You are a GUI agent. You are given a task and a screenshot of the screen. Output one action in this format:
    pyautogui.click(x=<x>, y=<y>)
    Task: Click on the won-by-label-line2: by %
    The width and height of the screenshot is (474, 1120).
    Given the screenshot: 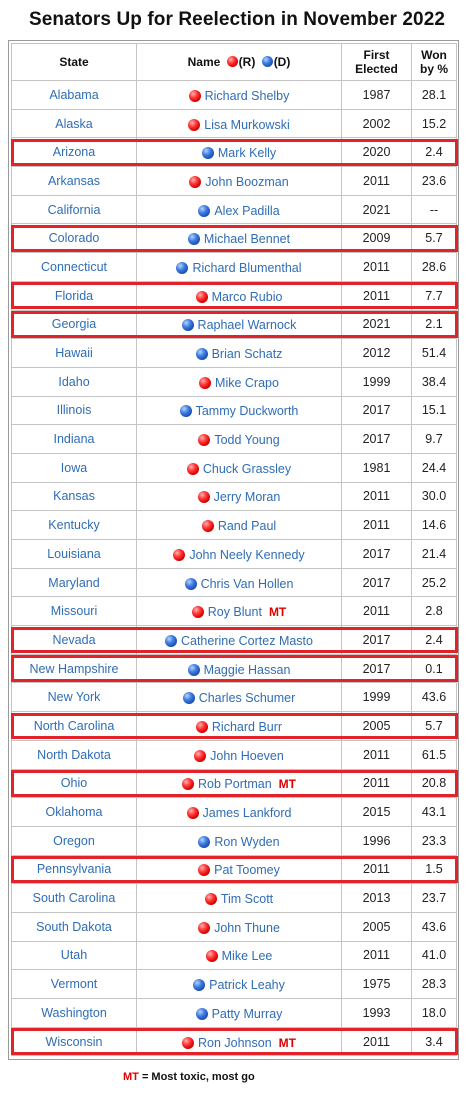 What is the action you would take?
    pyautogui.click(x=433, y=69)
    